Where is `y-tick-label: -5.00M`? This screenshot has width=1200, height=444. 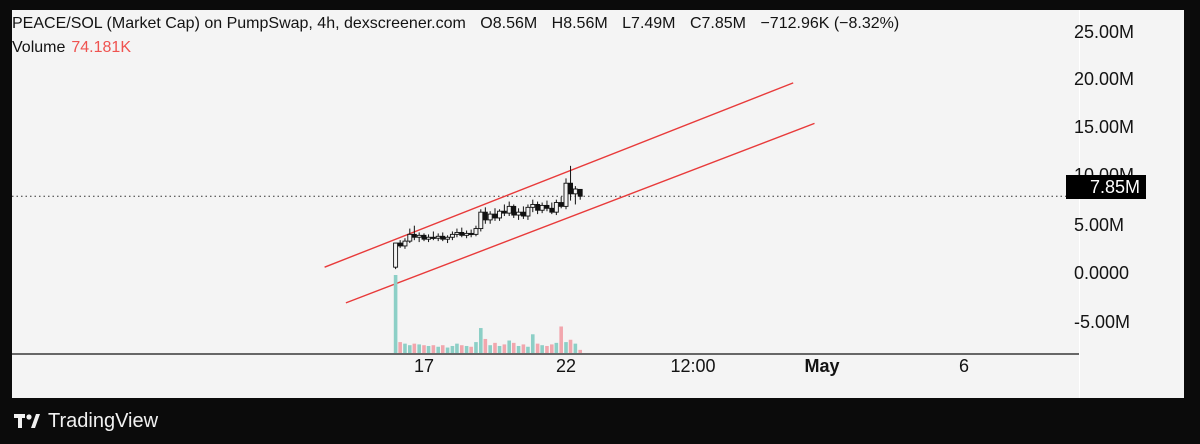 y-tick-label: -5.00M is located at coordinates (1102, 322).